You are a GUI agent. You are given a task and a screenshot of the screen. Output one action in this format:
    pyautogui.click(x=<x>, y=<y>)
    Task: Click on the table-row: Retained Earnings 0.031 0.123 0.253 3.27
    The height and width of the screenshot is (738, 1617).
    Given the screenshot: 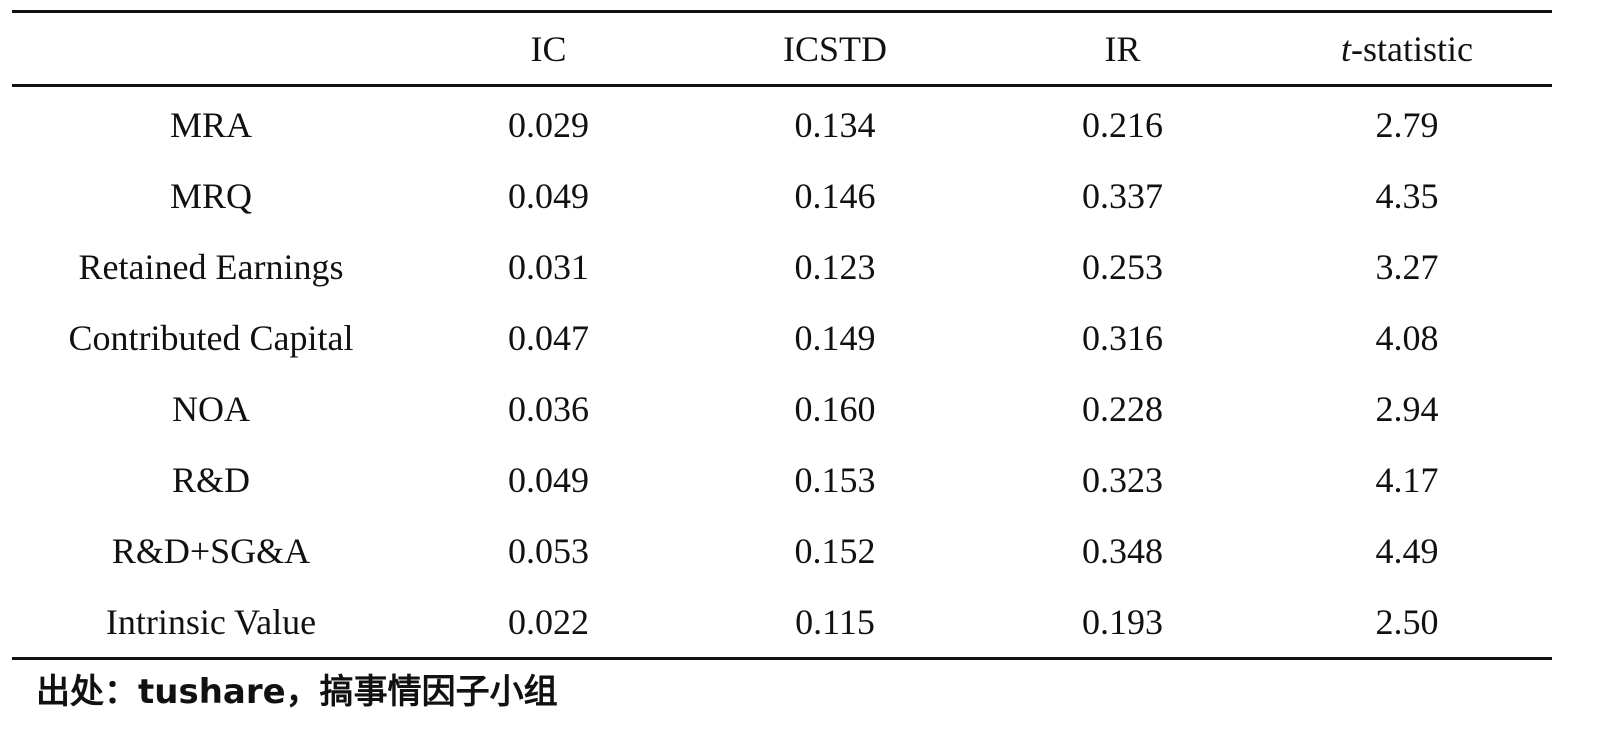 What is the action you would take?
    pyautogui.click(x=782, y=266)
    